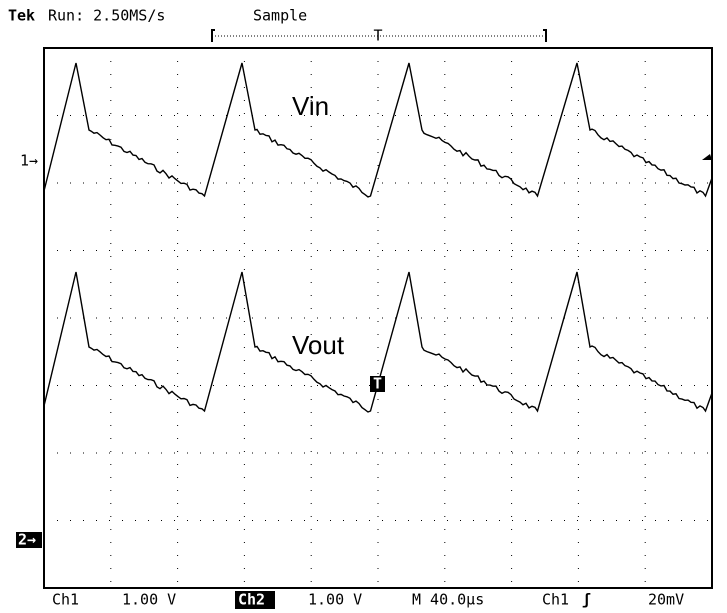  I want to click on brand: Tek, so click(21, 16).